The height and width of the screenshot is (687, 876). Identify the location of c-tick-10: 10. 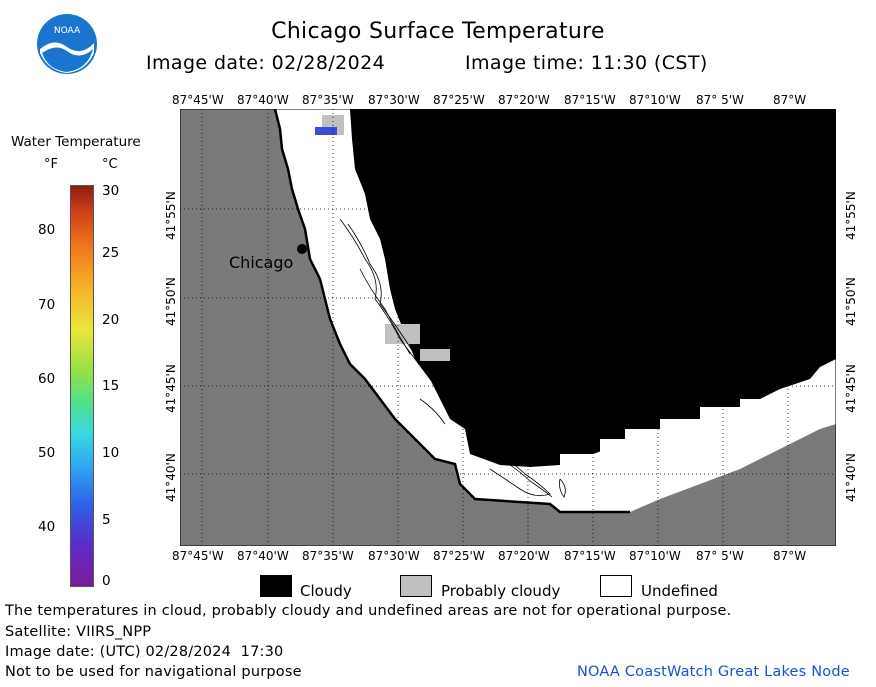
(111, 453).